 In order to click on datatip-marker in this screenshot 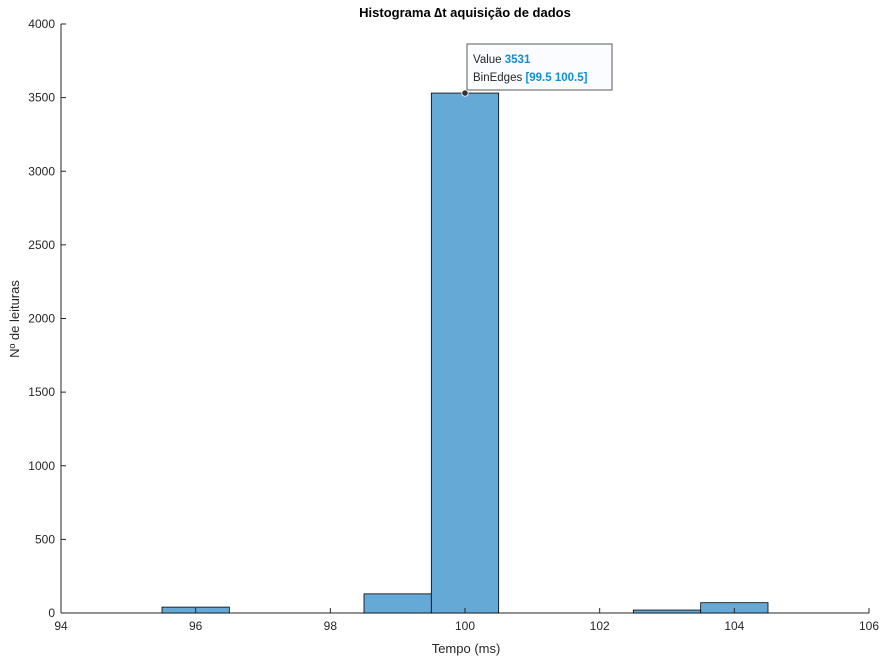, I will do `click(465, 93)`.